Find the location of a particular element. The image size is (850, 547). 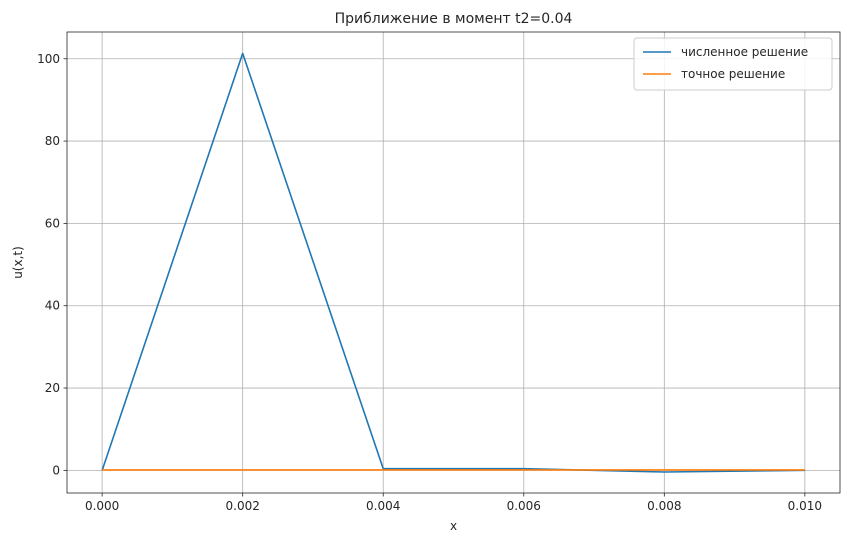

x-tick-label: 0.004 is located at coordinates (383, 506).